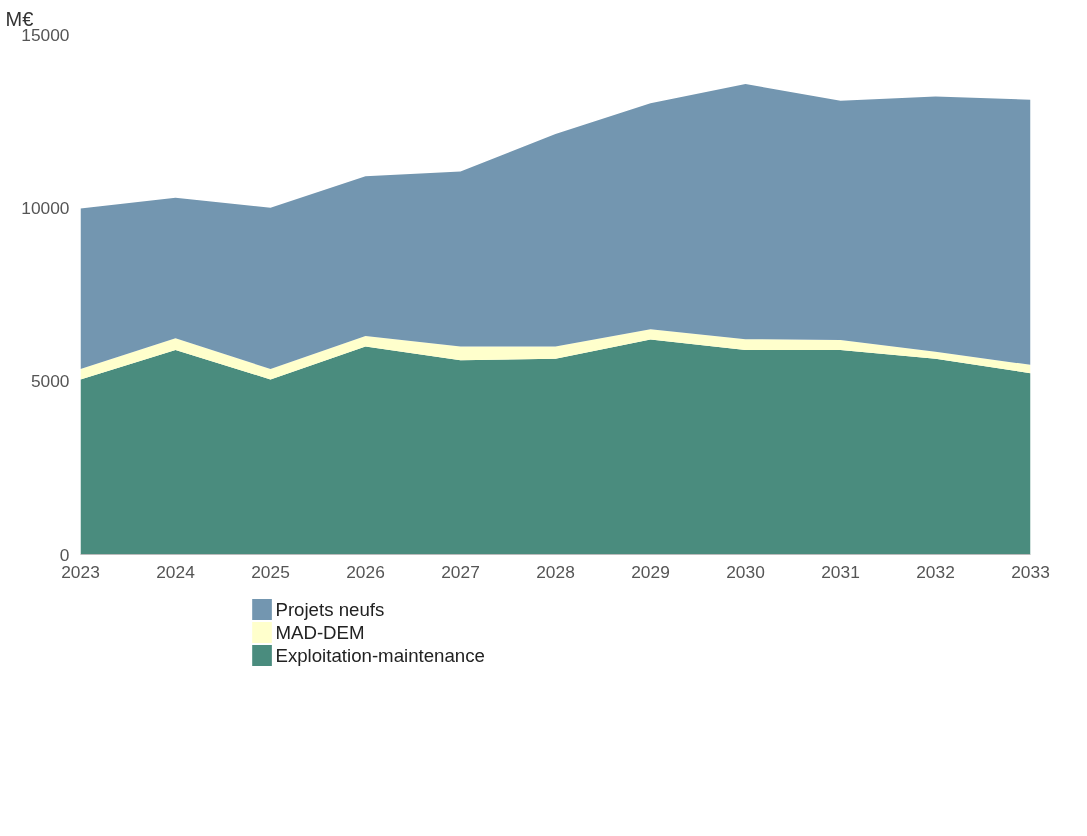  I want to click on x-tick-label: 2029, so click(650, 571).